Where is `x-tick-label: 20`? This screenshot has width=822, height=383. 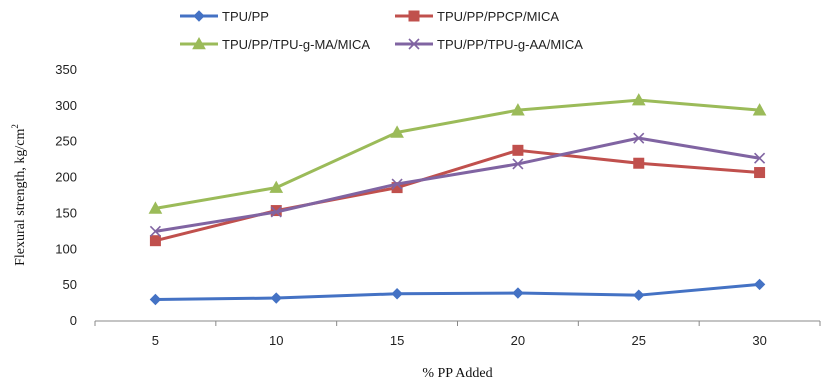 x-tick-label: 20 is located at coordinates (518, 340).